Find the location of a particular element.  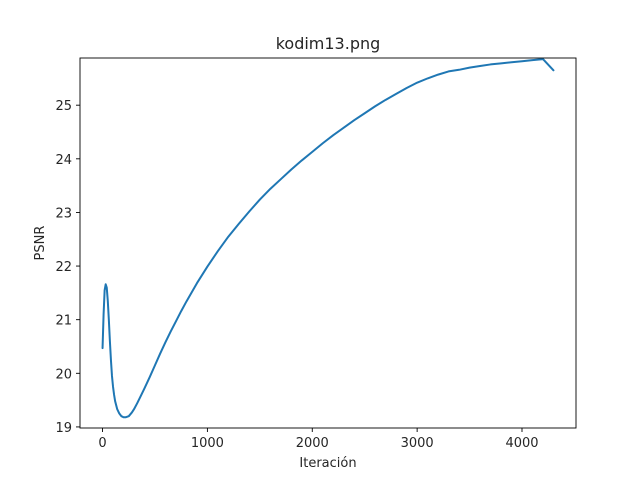

y-axis-label: PSNR is located at coordinates (40, 243).